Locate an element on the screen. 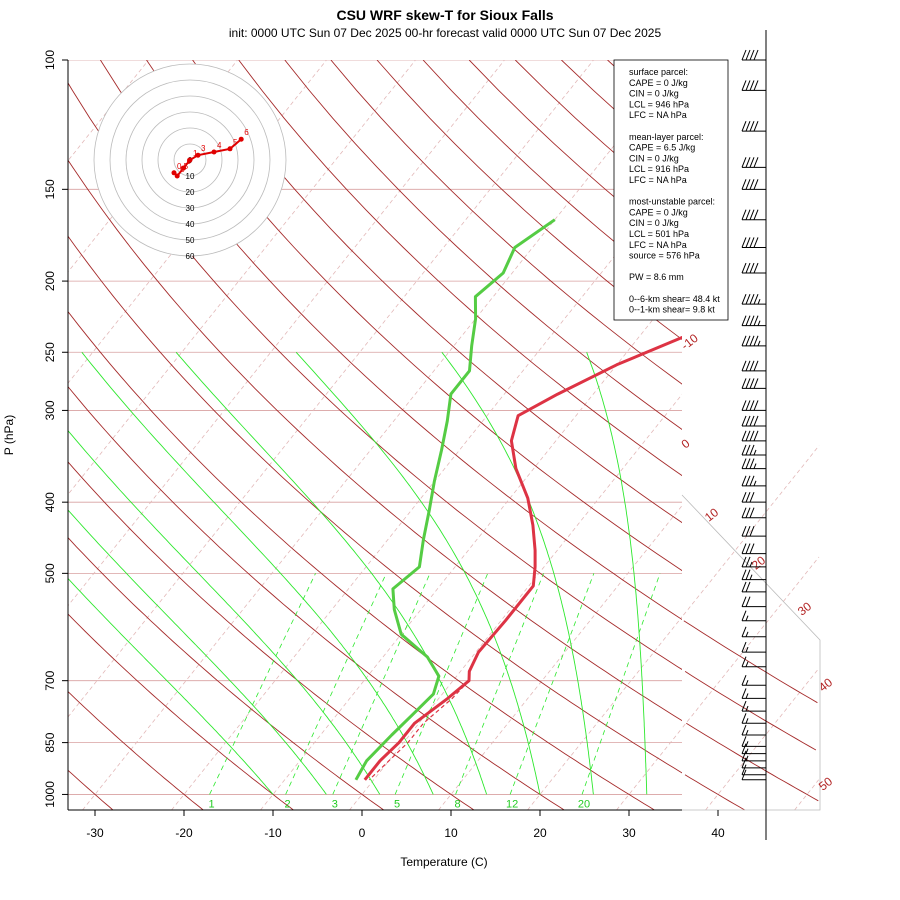  hodograph-ring is located at coordinates (190, 160).